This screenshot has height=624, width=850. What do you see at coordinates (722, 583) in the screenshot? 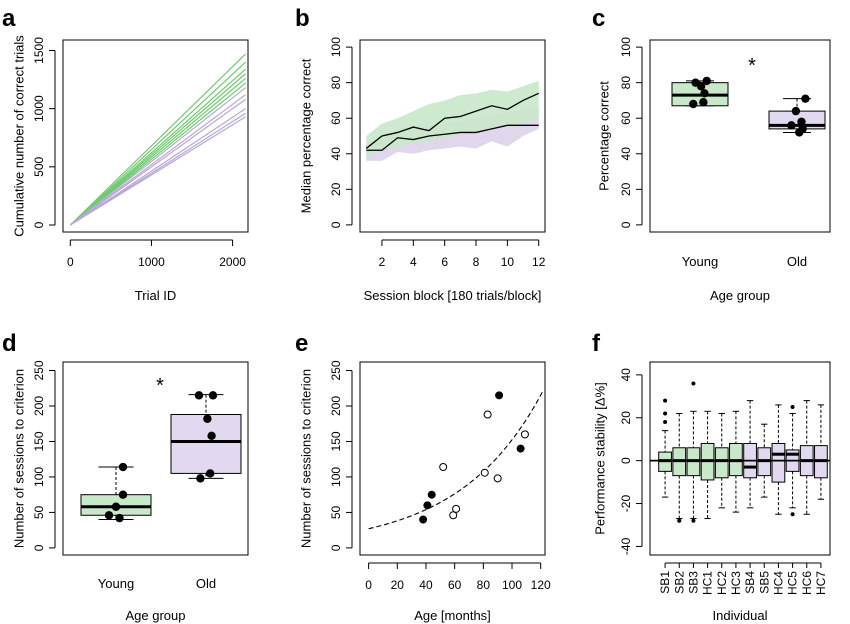
I see `x-category-label: HC2` at bounding box center [722, 583].